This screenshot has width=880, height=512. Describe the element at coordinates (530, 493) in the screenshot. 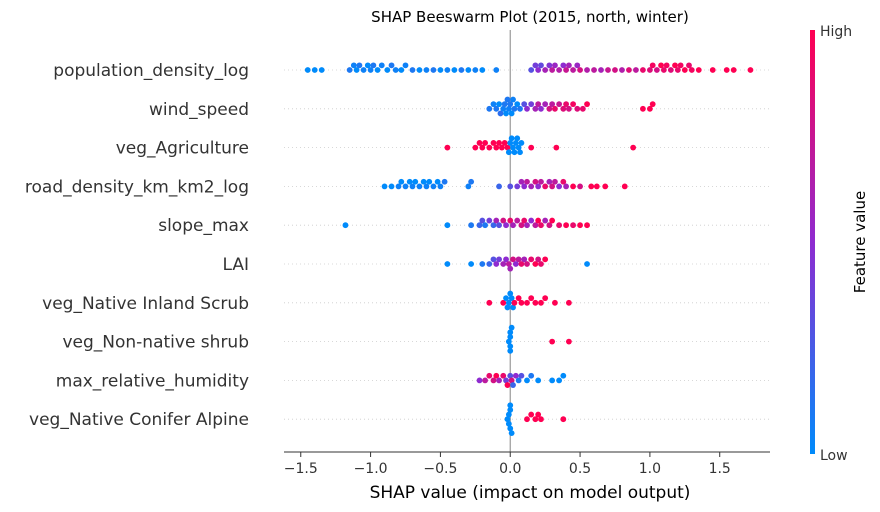

I see `x-axis-label: SHAP value (impact on model output)` at that location.